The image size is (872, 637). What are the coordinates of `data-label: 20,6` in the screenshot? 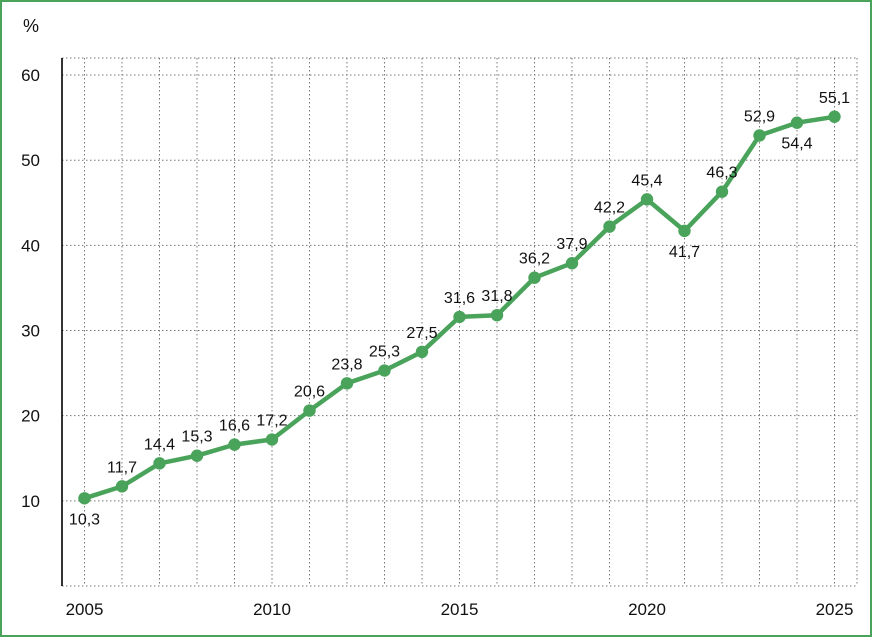 It's located at (309, 392).